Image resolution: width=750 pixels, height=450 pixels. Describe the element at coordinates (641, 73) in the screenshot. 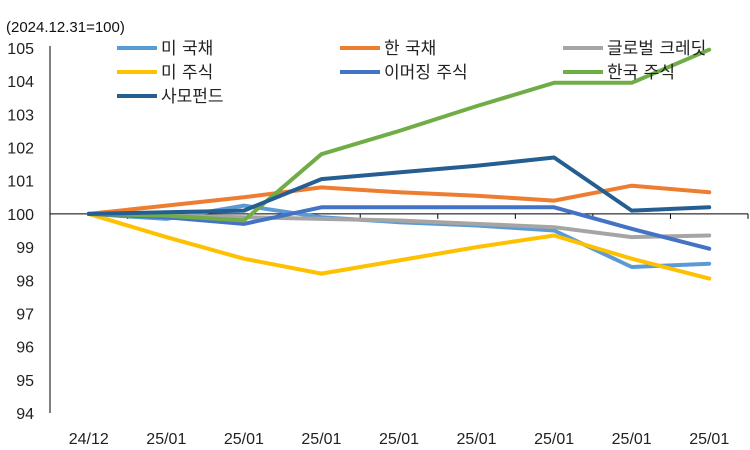

I see `legend-label: 한국 주식` at that location.